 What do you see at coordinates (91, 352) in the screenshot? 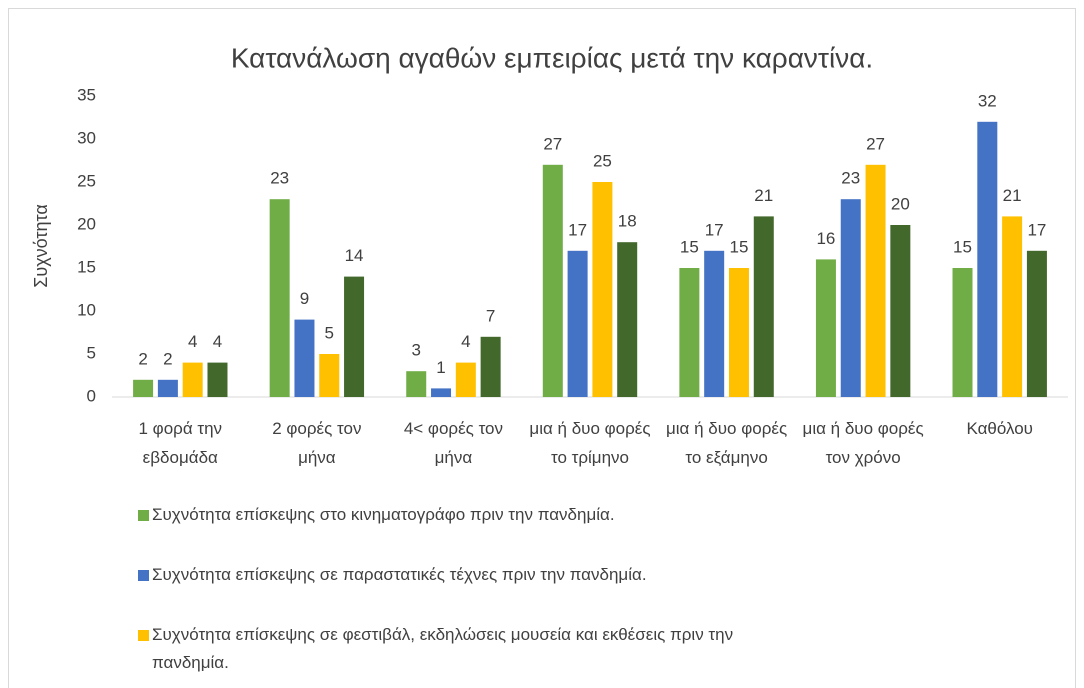
I see `y-tick-label: 5` at bounding box center [91, 352].